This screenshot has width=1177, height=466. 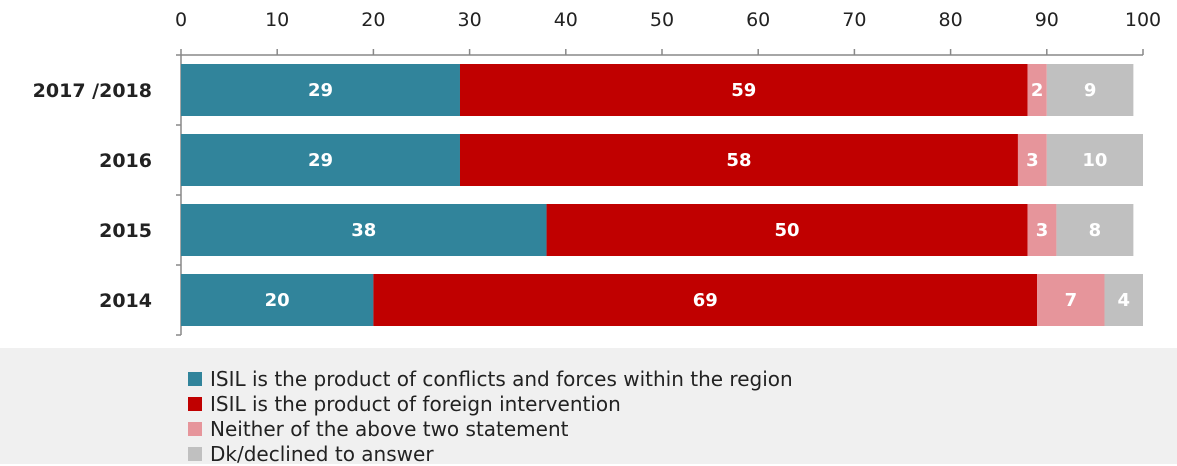 I want to click on data-label: 4, so click(x=1123, y=300).